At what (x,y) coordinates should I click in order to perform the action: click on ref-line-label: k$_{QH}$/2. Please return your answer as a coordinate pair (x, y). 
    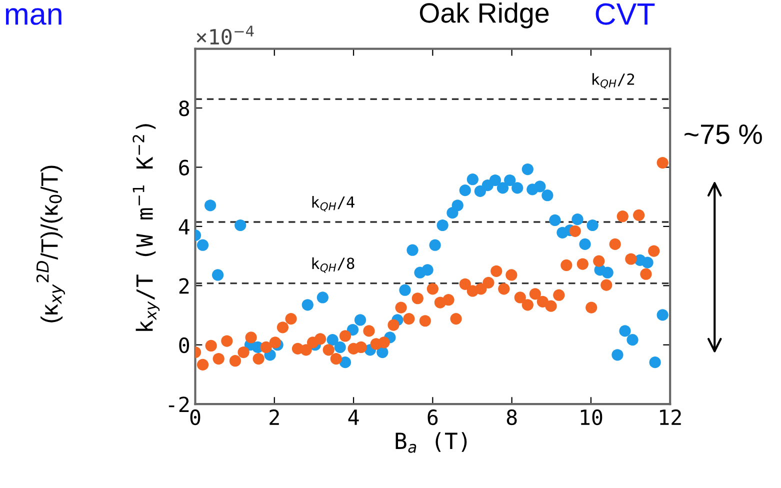
    Looking at the image, I should click on (613, 81).